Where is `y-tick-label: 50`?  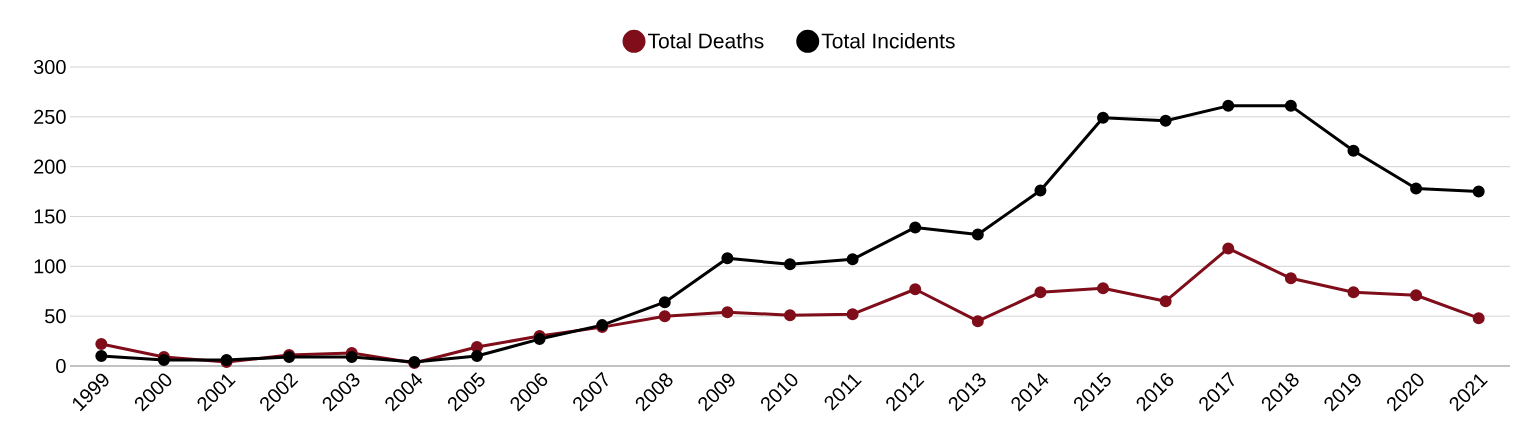
y-tick-label: 50 is located at coordinates (55, 316).